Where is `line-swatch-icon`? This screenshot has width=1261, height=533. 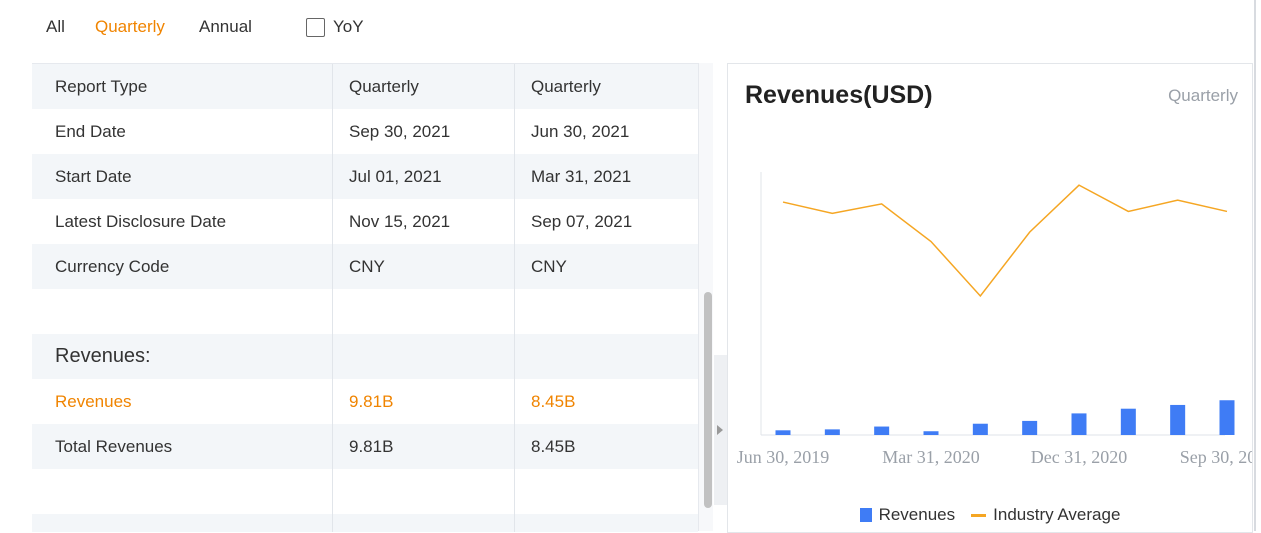
line-swatch-icon is located at coordinates (979, 515).